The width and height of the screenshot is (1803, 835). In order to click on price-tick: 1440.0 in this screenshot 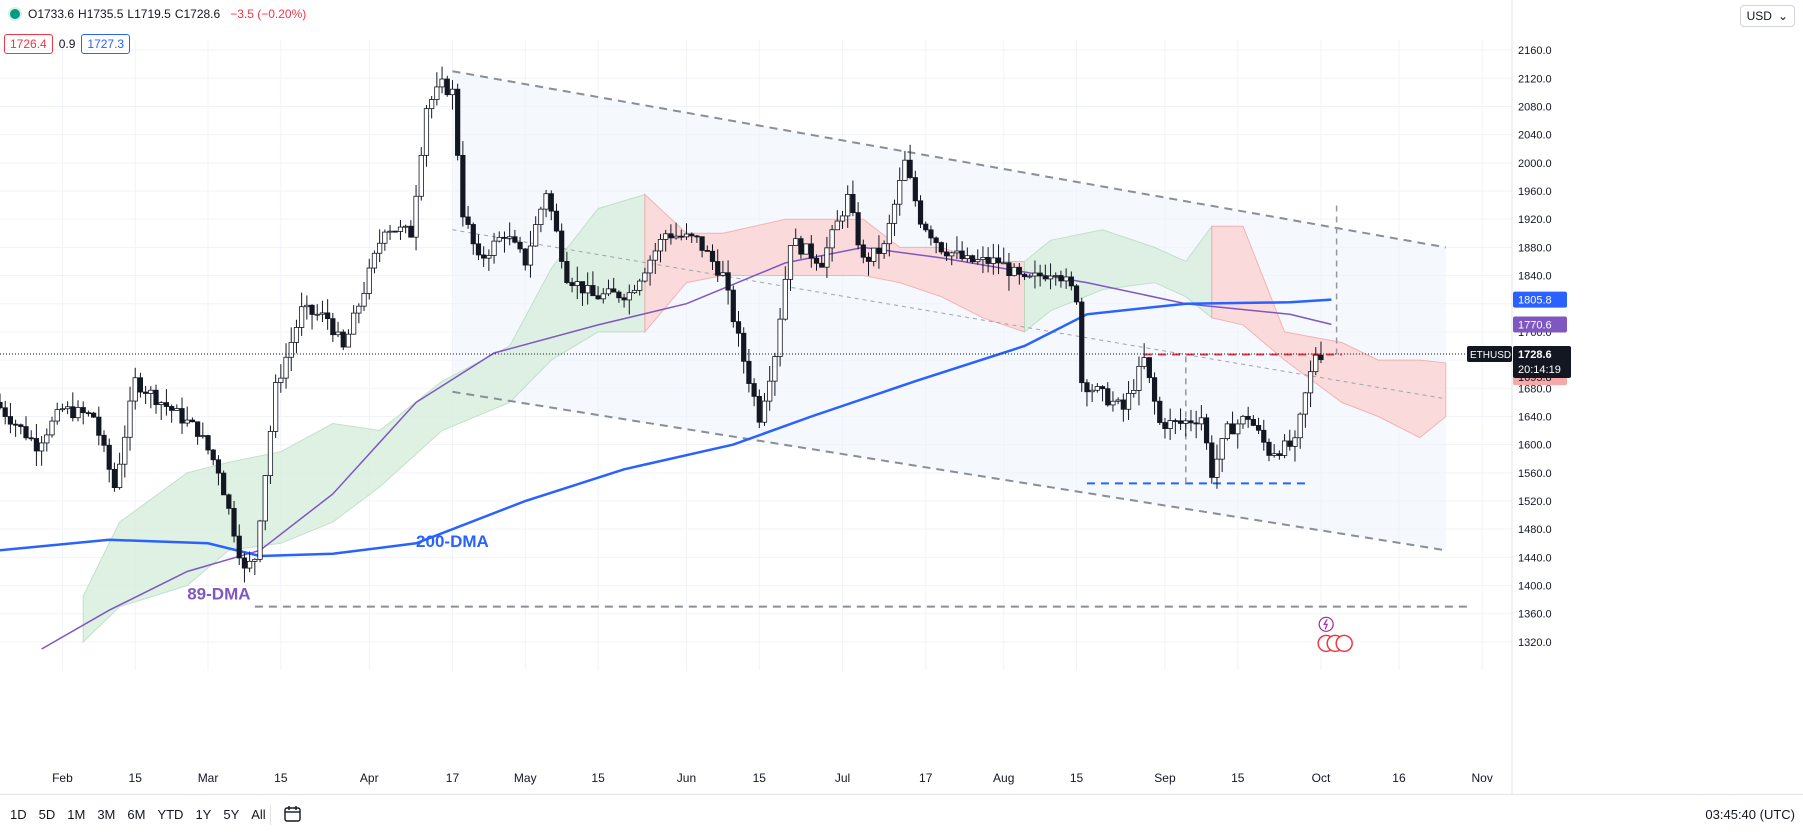, I will do `click(1535, 558)`.